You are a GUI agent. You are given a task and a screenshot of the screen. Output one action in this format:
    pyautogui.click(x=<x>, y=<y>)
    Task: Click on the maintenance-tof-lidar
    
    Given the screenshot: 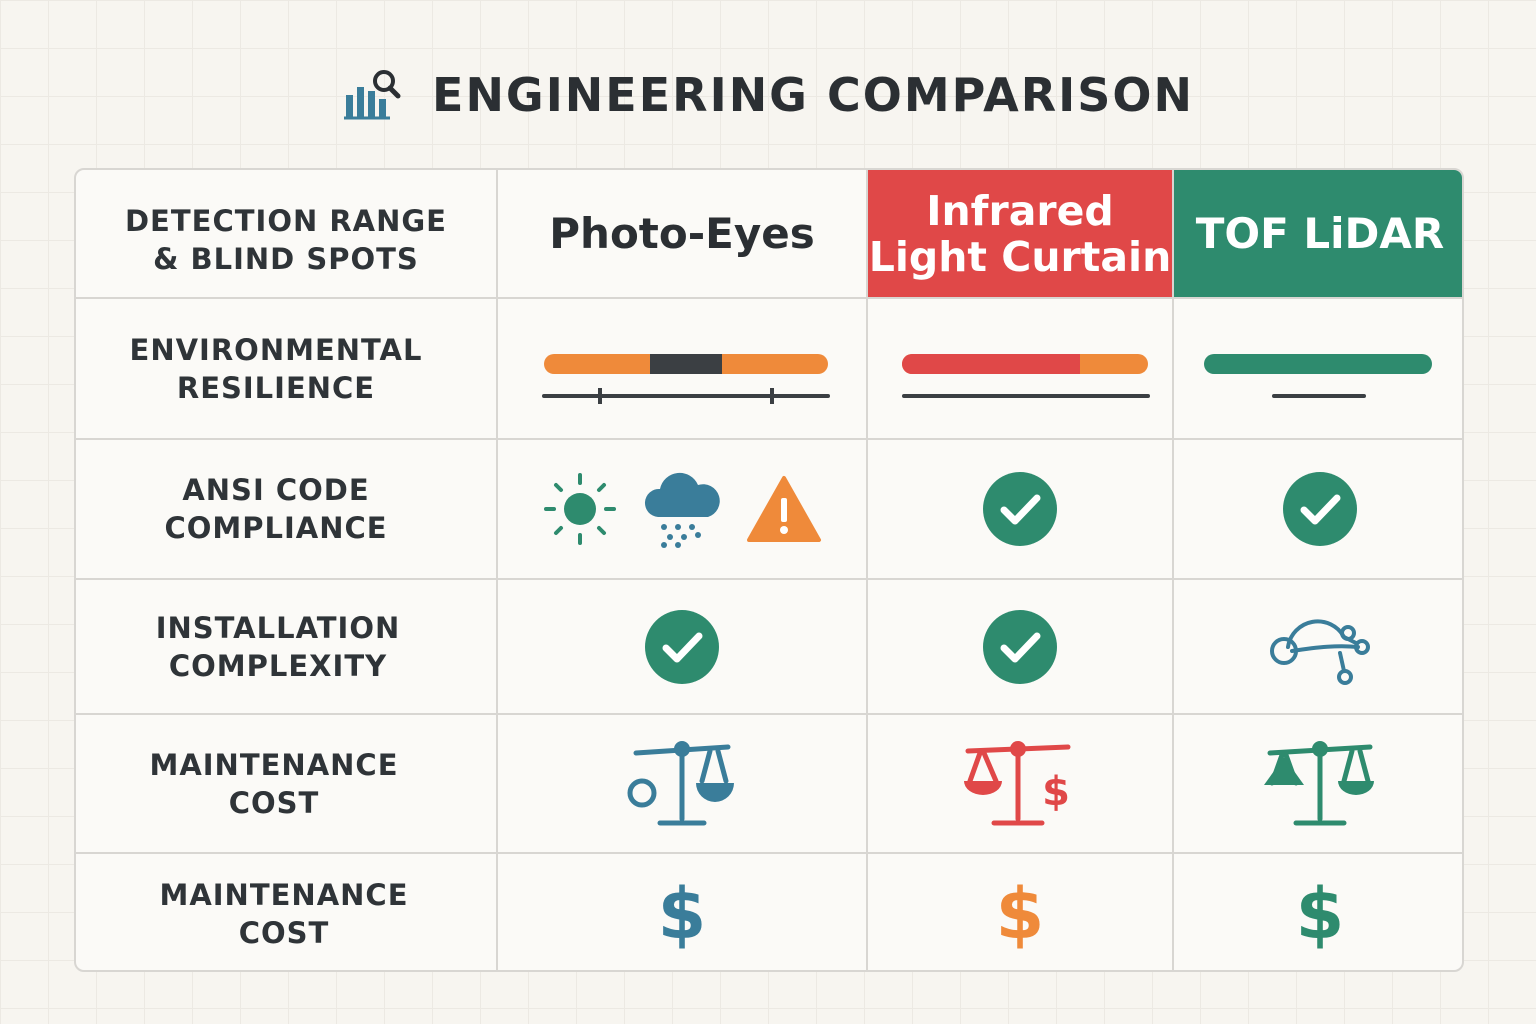 What is the action you would take?
    pyautogui.click(x=1318, y=783)
    